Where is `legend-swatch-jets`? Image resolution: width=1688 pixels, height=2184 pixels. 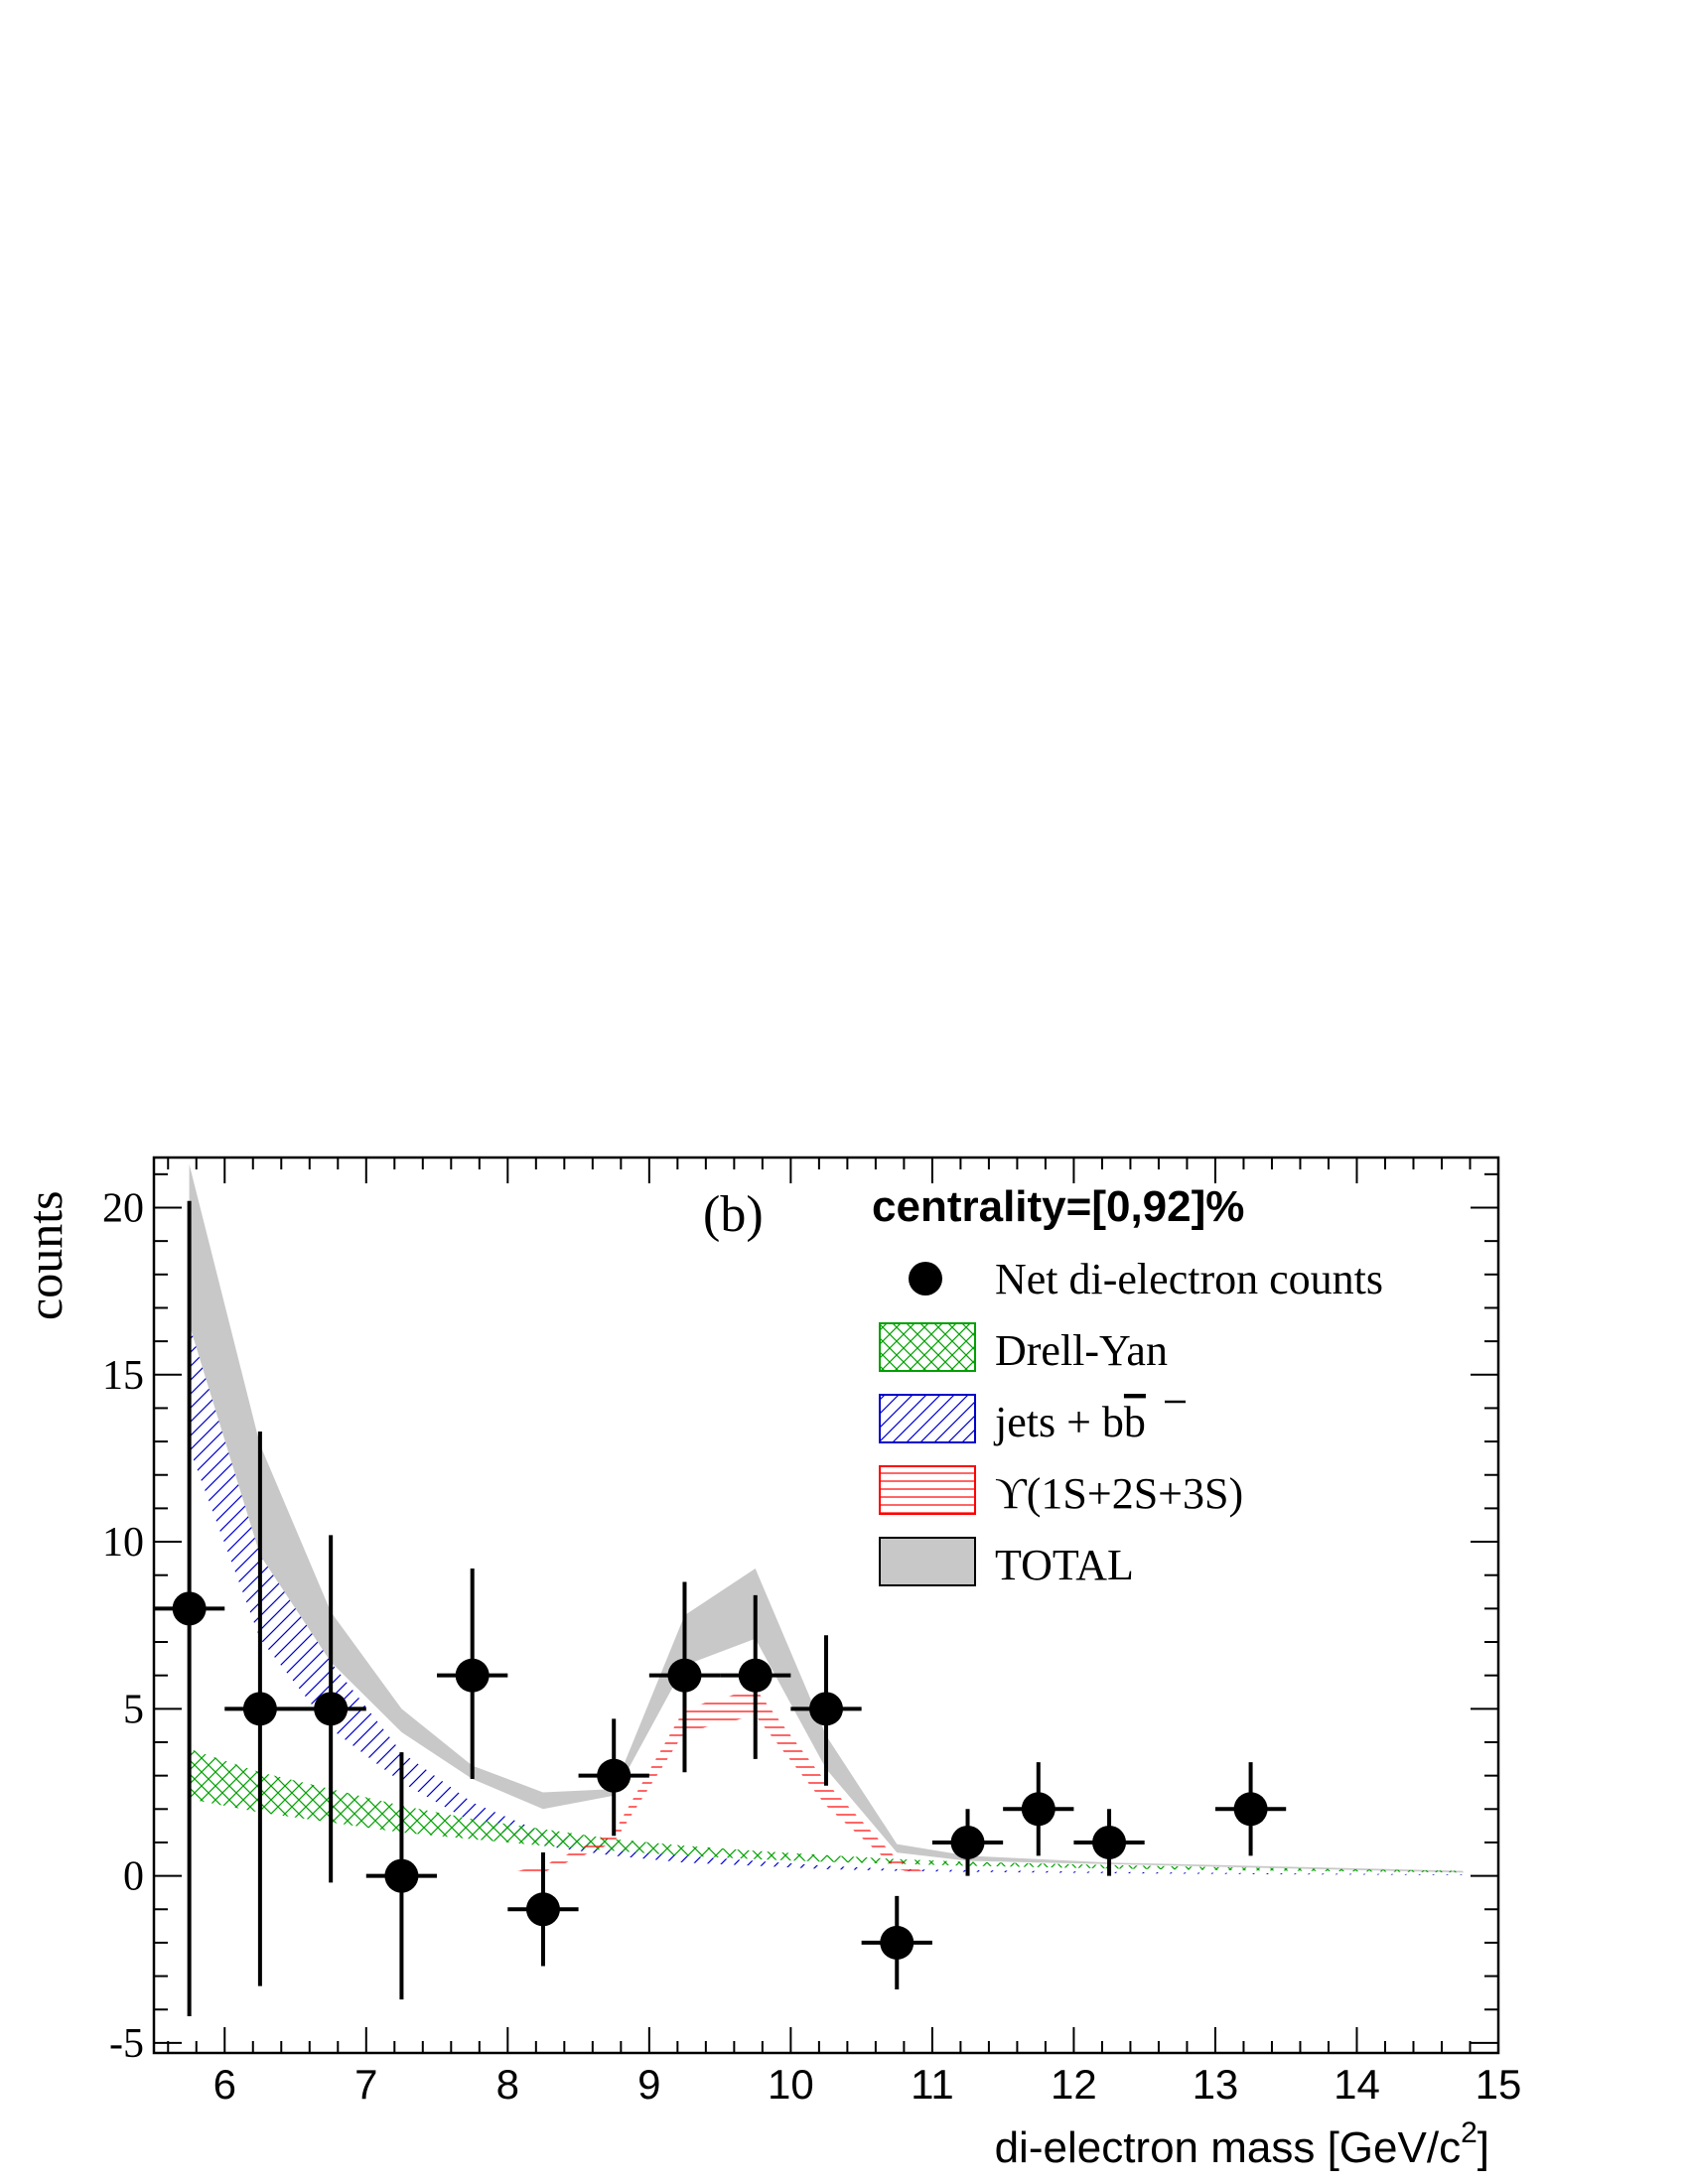
legend-swatch-jets is located at coordinates (927, 1418).